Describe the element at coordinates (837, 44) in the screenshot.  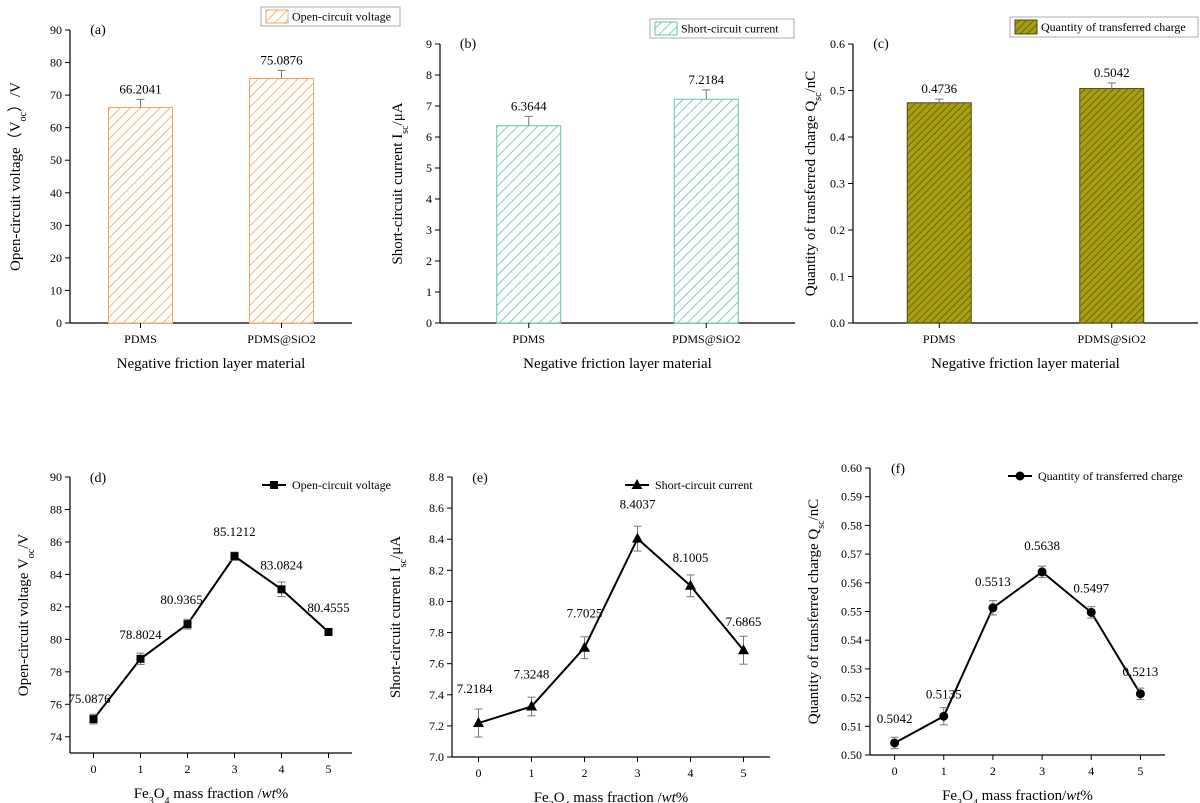
I see `y-tick-label: 0.6` at that location.